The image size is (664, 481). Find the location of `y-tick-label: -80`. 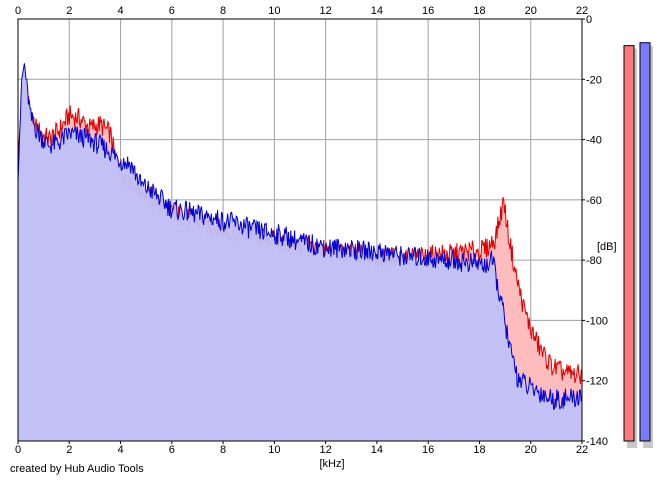

y-tick-label: -80 is located at coordinates (594, 261).